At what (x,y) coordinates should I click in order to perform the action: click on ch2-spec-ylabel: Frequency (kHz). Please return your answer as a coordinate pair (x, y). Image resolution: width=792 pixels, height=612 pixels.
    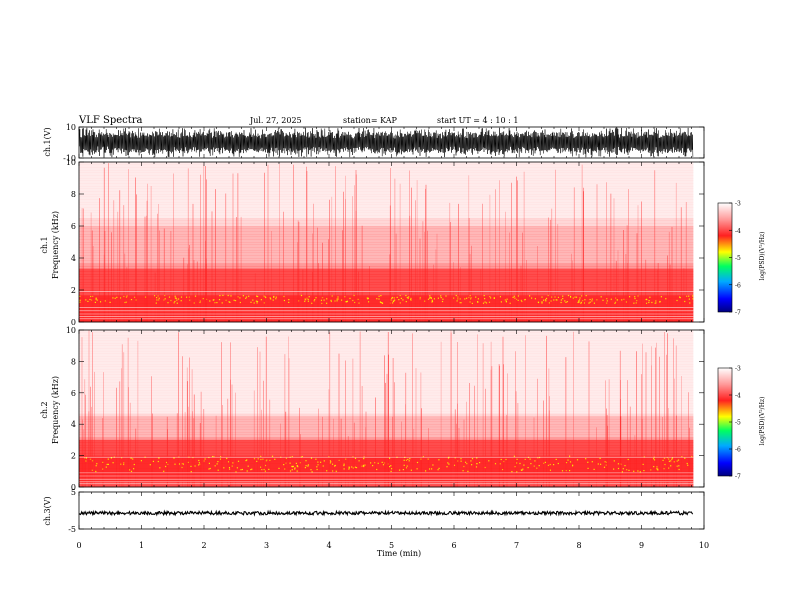
    Looking at the image, I should click on (55, 410).